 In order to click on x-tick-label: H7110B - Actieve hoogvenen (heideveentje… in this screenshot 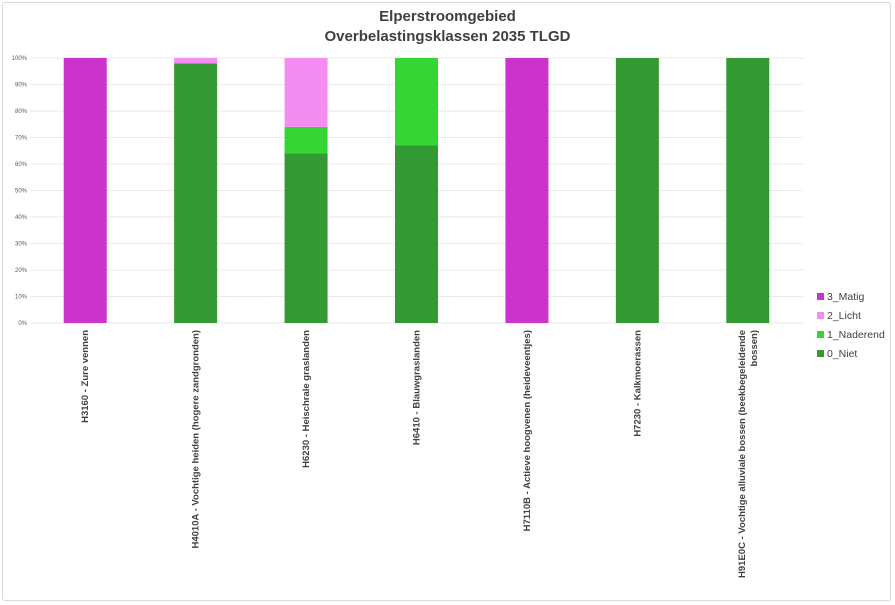, I will do `click(527, 430)`.